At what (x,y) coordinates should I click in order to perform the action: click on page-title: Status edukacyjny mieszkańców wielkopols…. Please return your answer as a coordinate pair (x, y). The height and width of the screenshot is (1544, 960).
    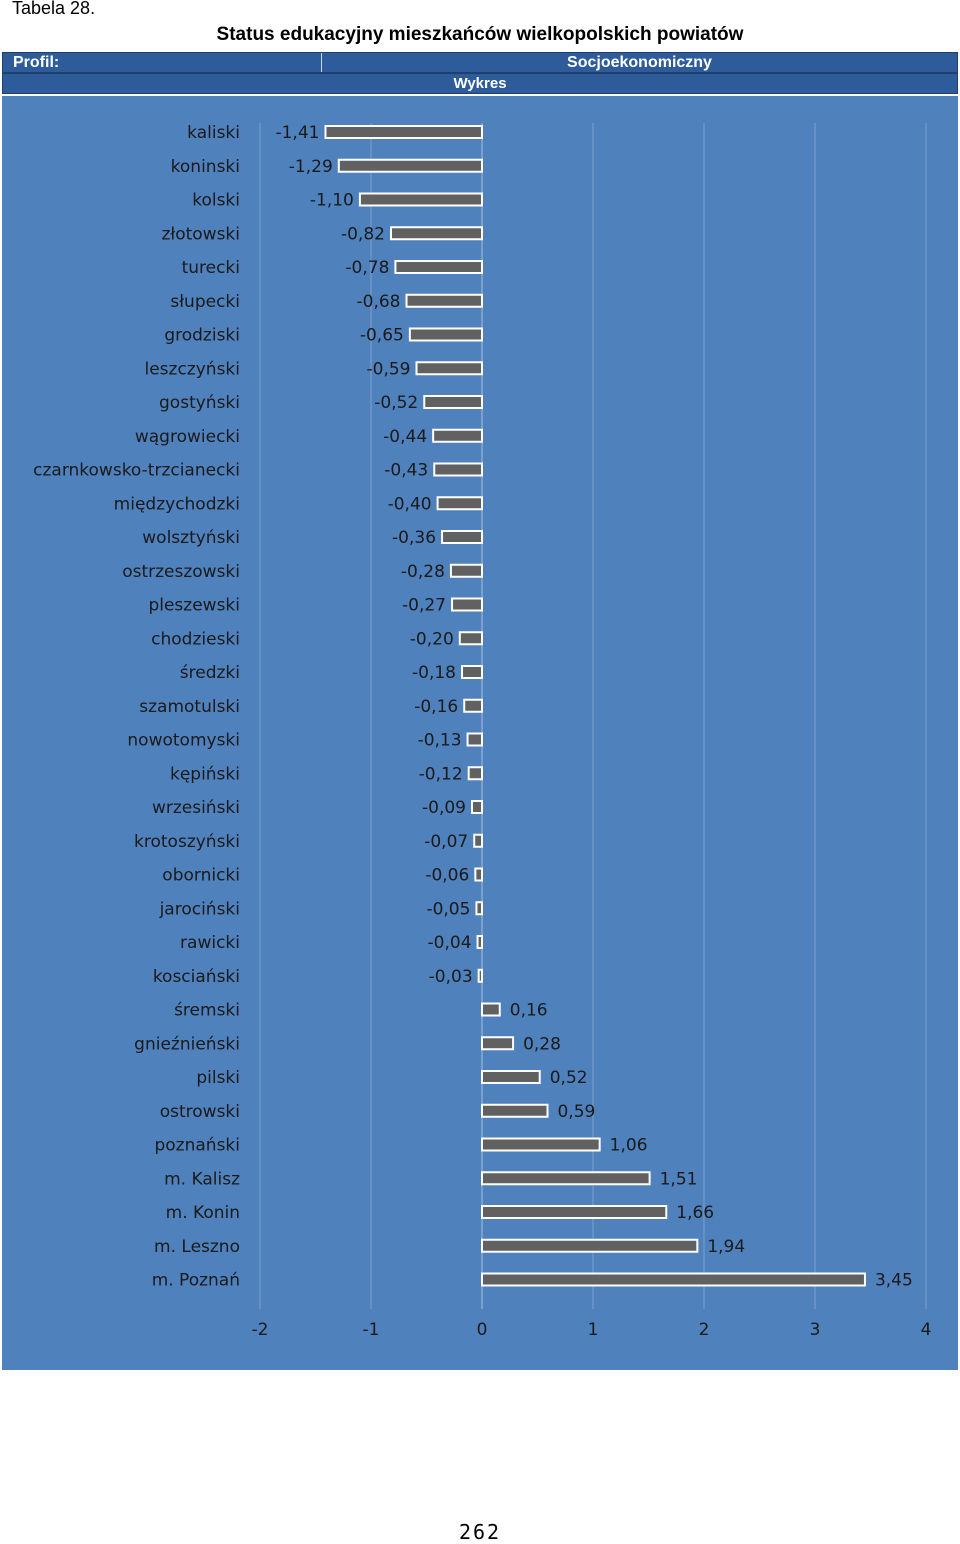
    Looking at the image, I should click on (480, 34).